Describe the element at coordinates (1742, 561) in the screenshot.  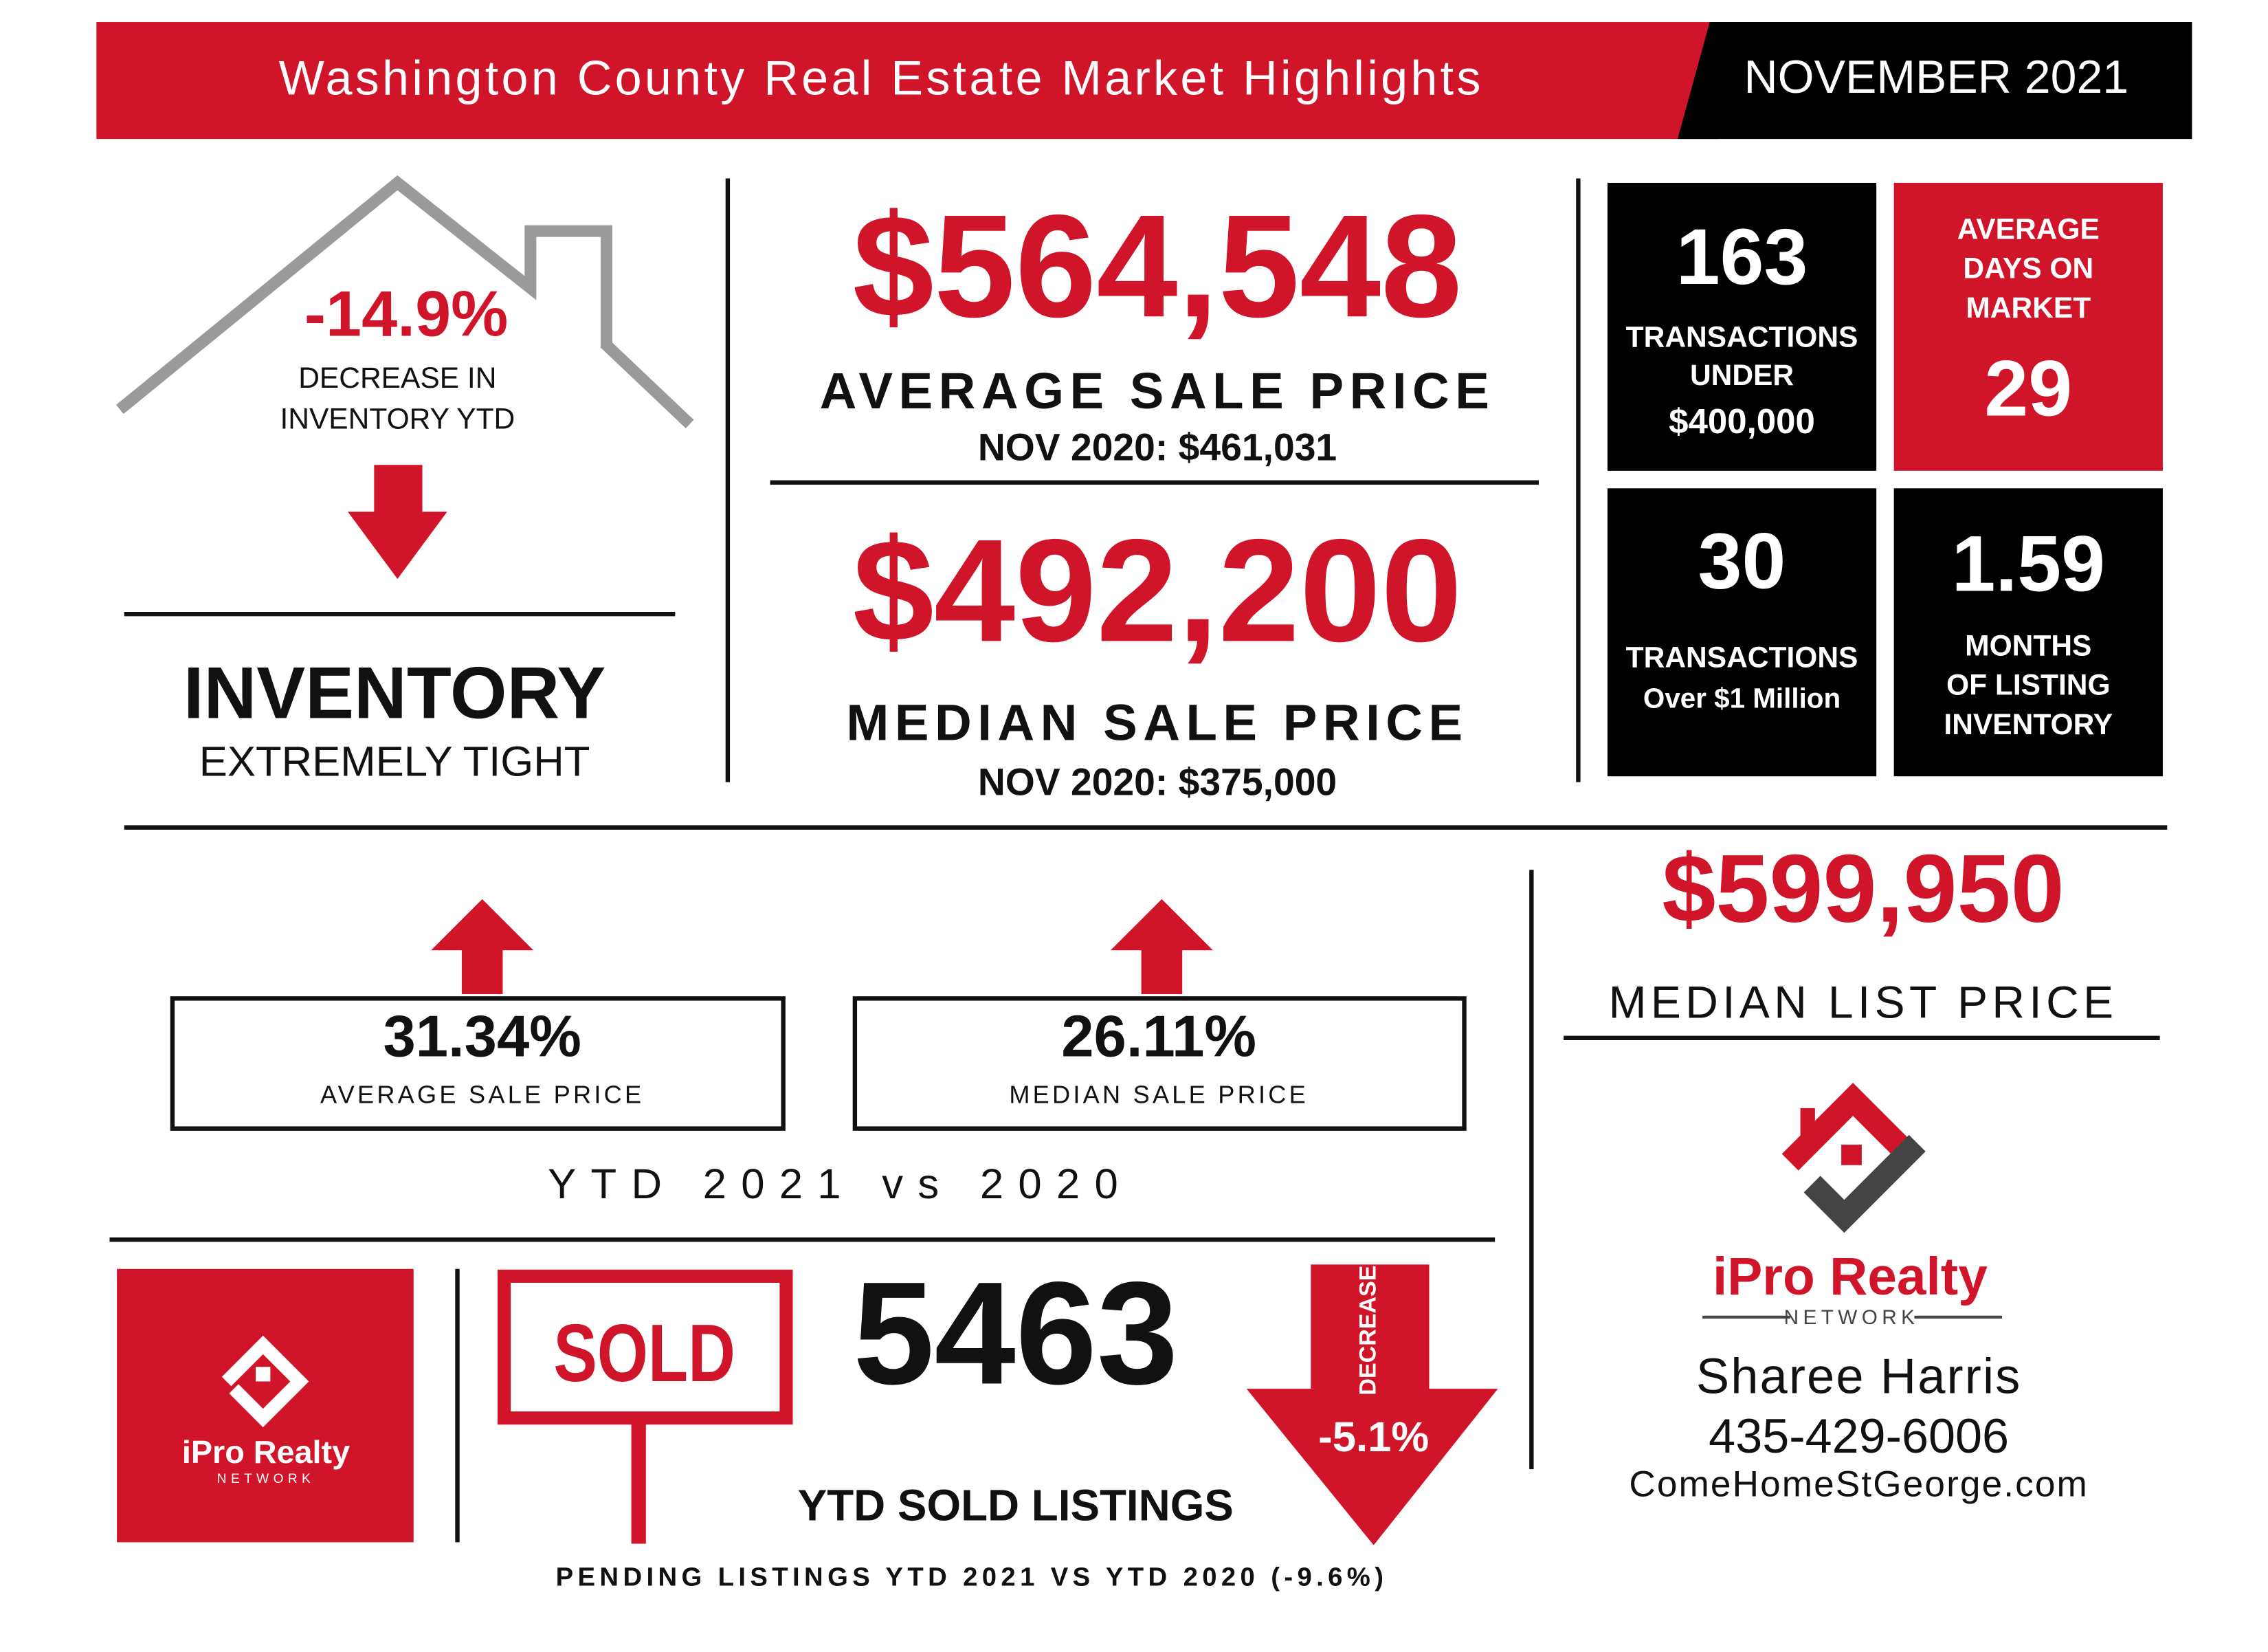
I see `tile-value: 30` at that location.